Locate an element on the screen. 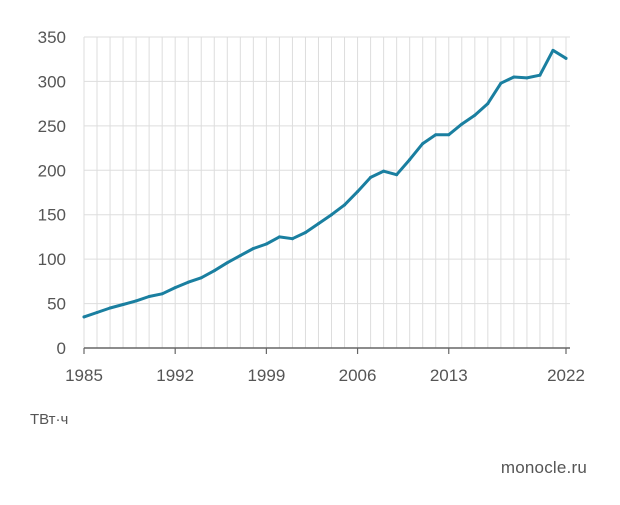  y-tick-label: 350 is located at coordinates (52, 37).